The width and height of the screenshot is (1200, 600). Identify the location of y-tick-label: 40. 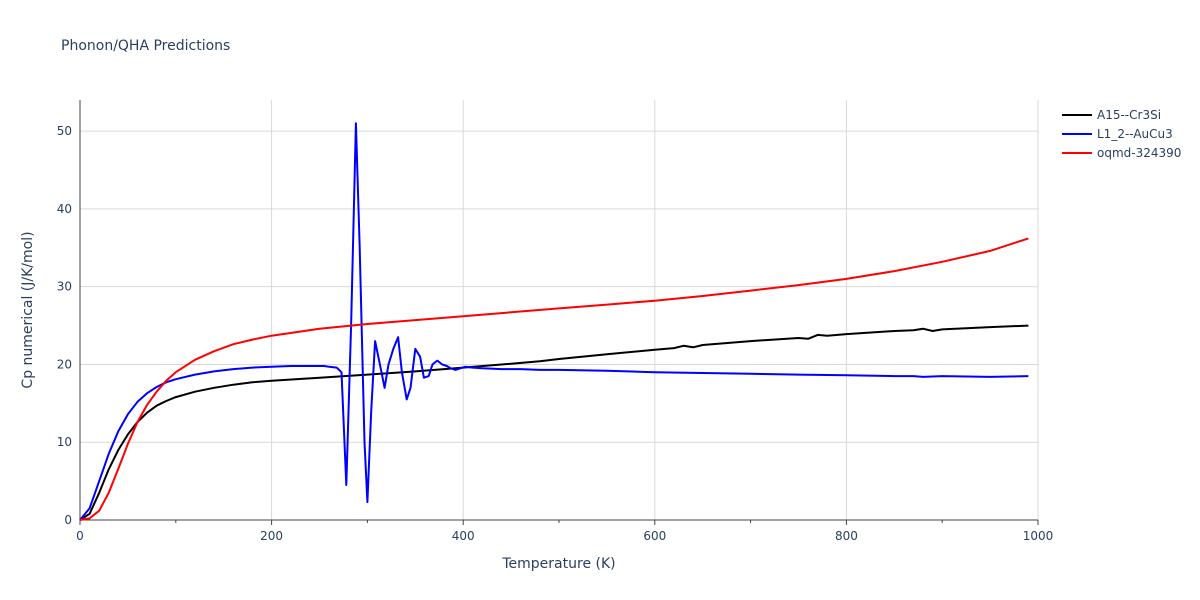
(64, 209).